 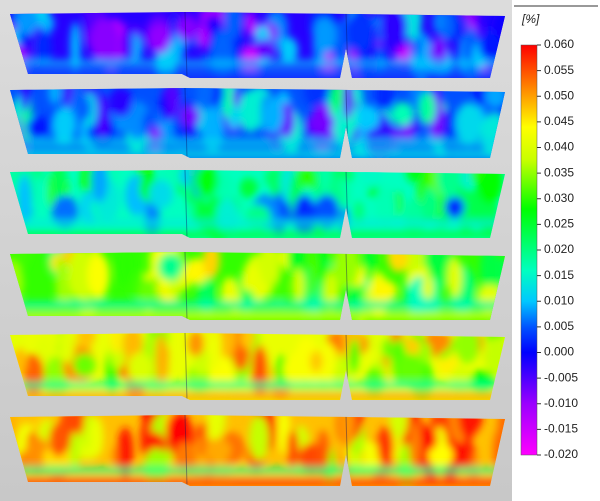 What do you see at coordinates (559, 70) in the screenshot?
I see `tick-label: 0.055` at bounding box center [559, 70].